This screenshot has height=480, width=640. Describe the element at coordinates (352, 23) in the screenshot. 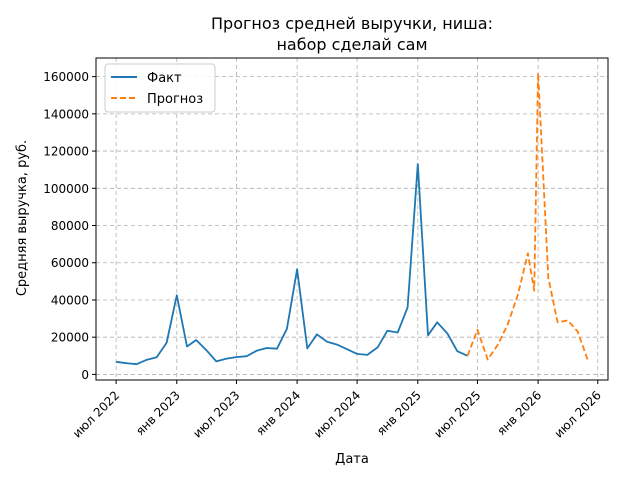

I see `chart-title-line-1: Прогноз средней выручки, ниша:` at that location.